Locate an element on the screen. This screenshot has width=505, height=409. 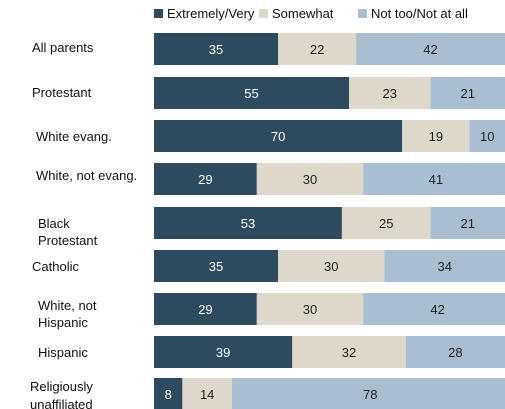
data-label: 78 is located at coordinates (370, 394).